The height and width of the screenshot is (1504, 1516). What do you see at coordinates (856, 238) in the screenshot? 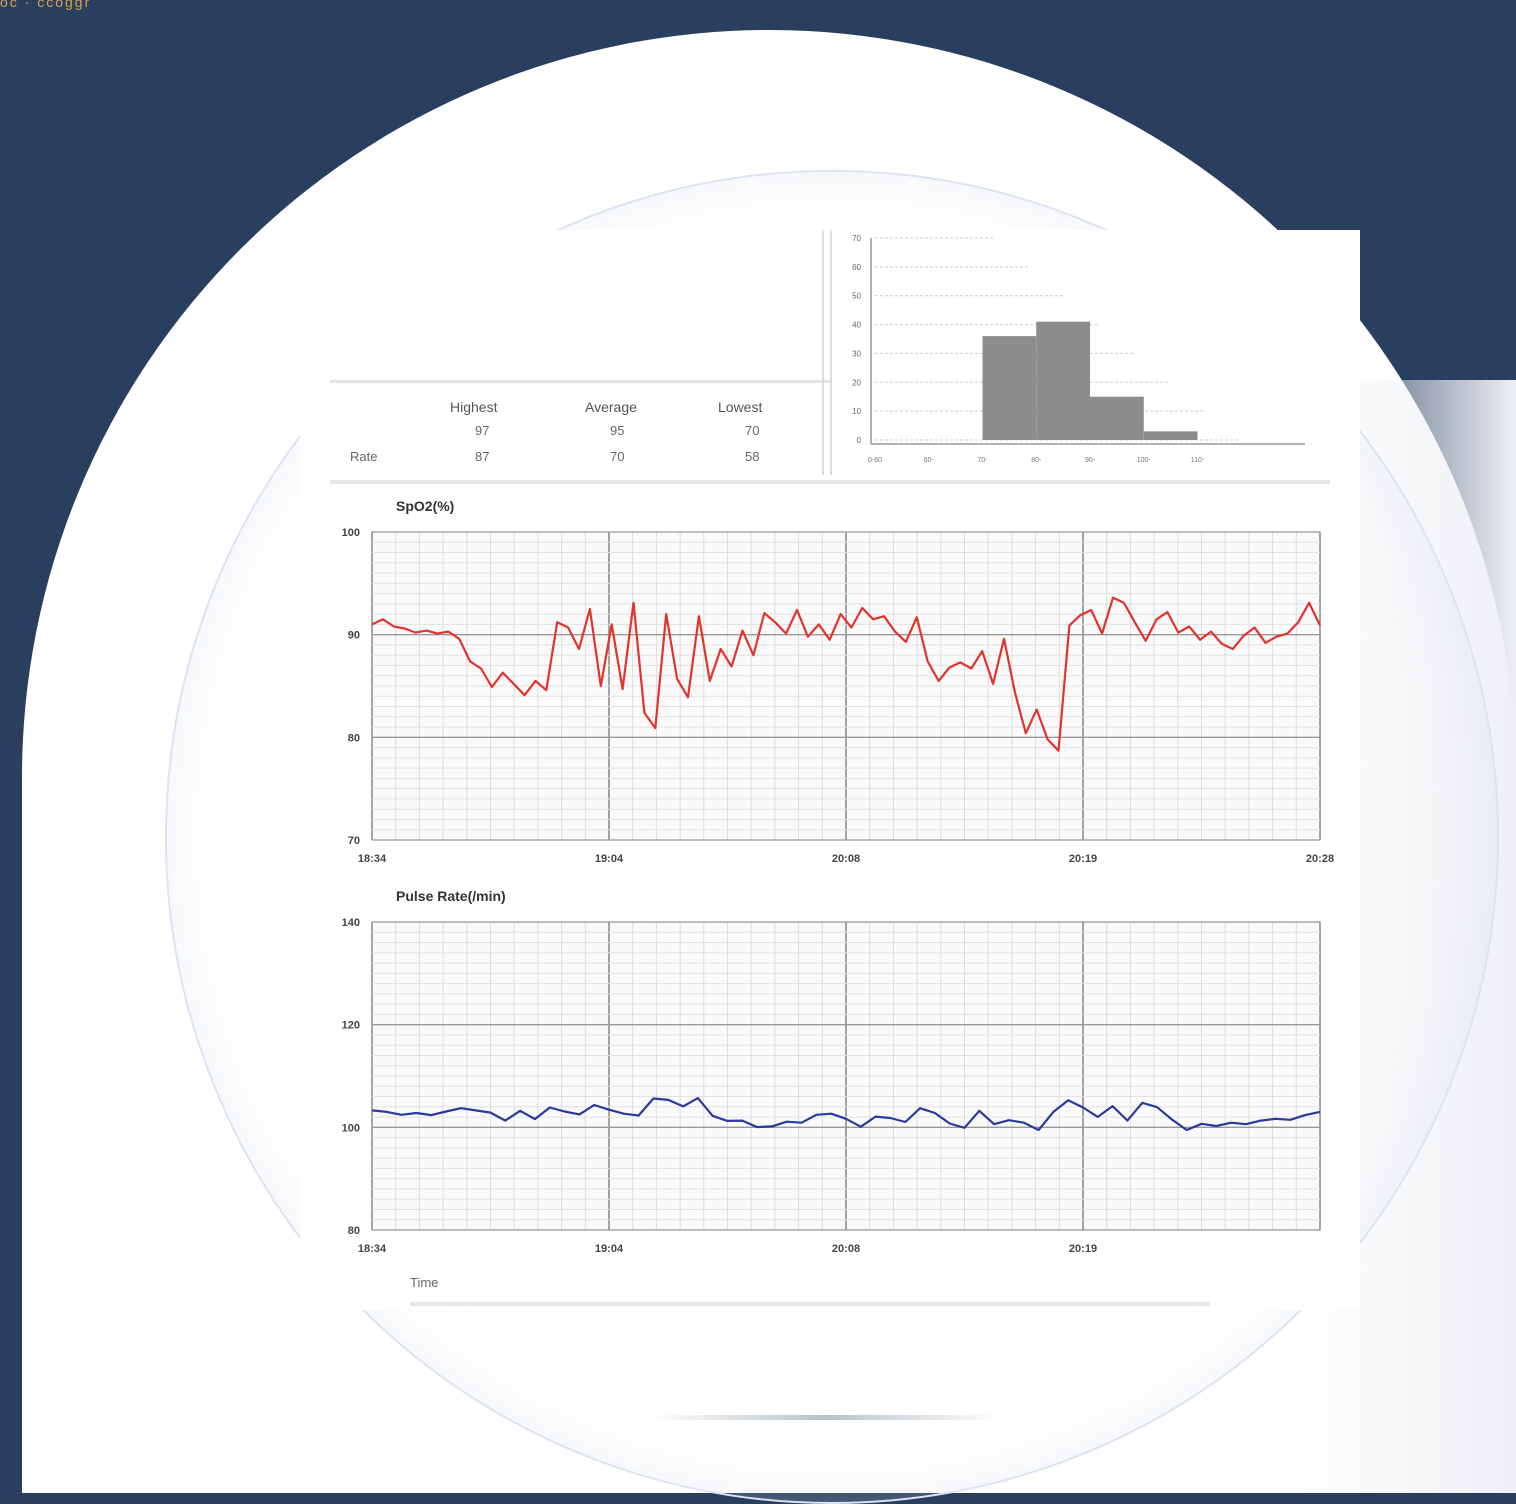
I see `hist-y-tick-label: 70` at bounding box center [856, 238].